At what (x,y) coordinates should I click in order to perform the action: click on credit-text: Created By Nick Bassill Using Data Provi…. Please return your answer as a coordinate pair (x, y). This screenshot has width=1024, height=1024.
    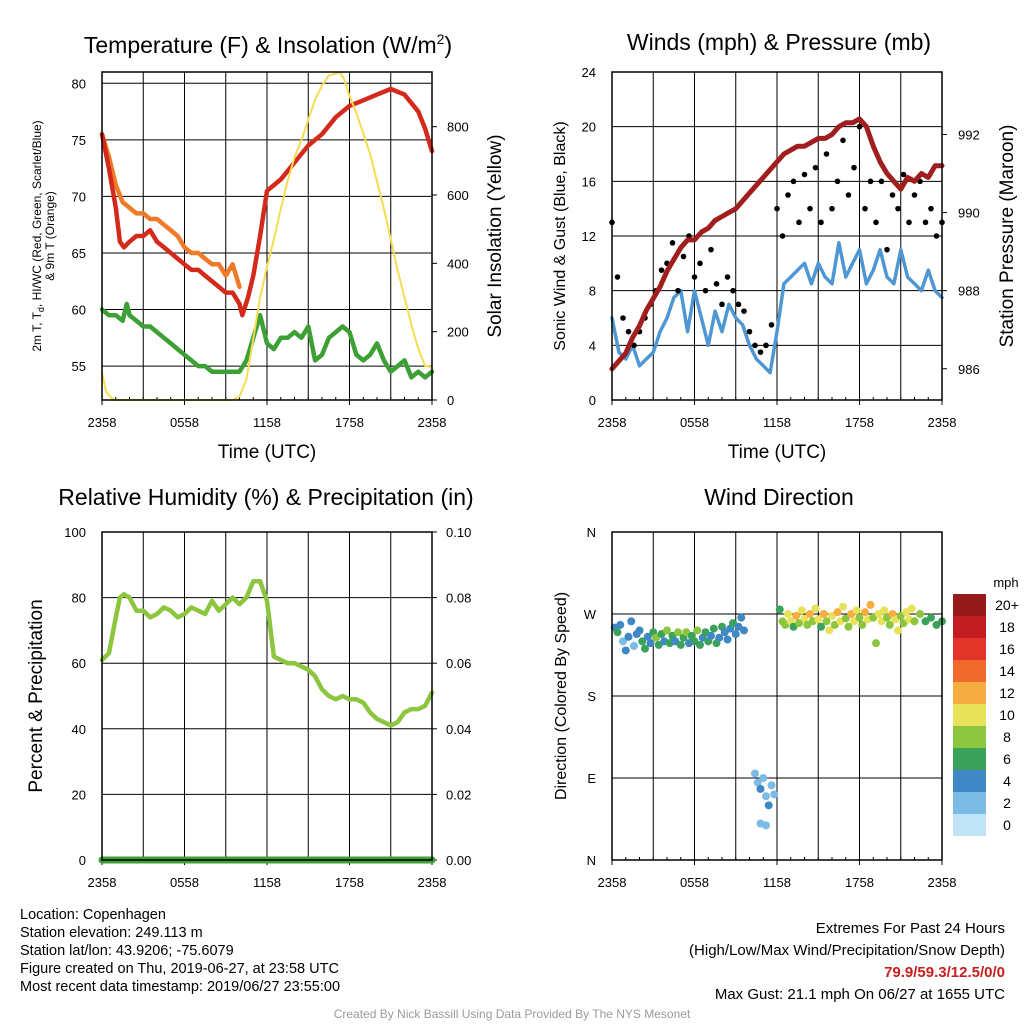
    Looking at the image, I should click on (512, 1014).